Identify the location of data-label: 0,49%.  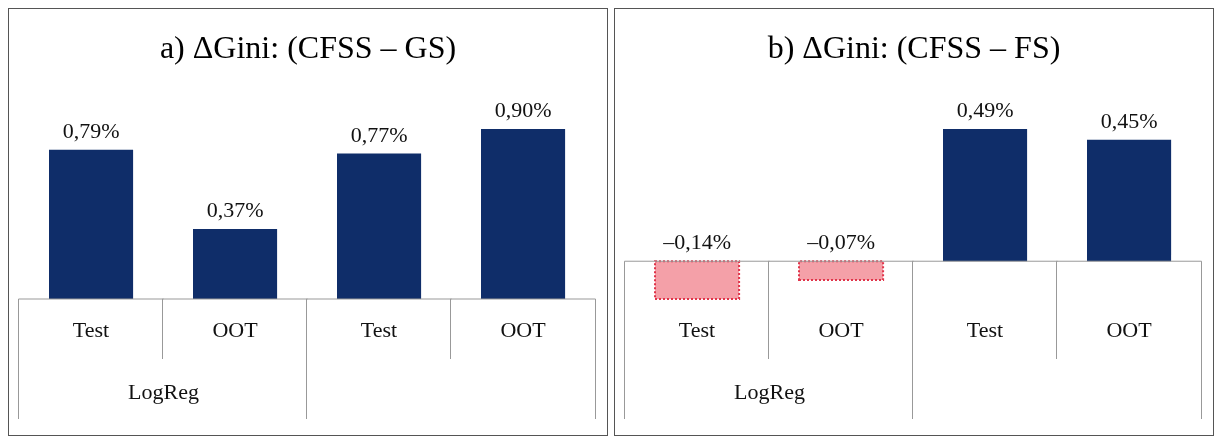
(985, 109).